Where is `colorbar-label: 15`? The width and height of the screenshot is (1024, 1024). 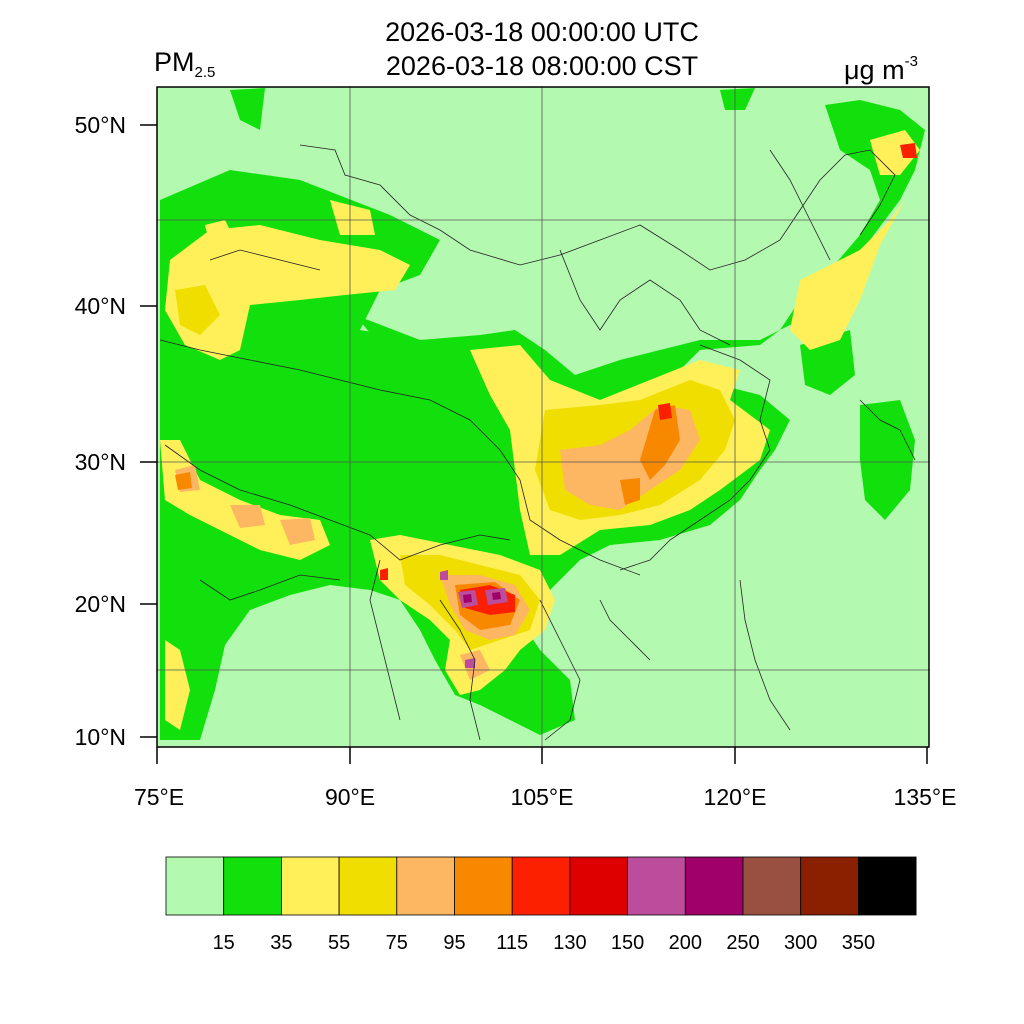 colorbar-label: 15 is located at coordinates (223, 943).